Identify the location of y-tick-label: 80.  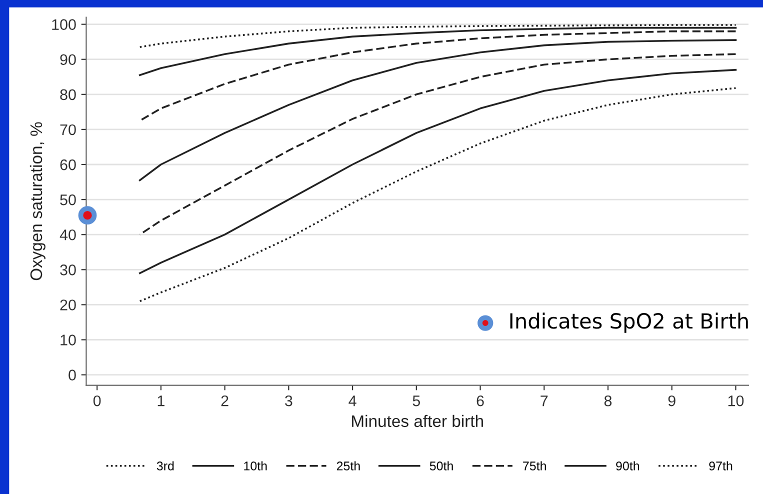
(68, 94).